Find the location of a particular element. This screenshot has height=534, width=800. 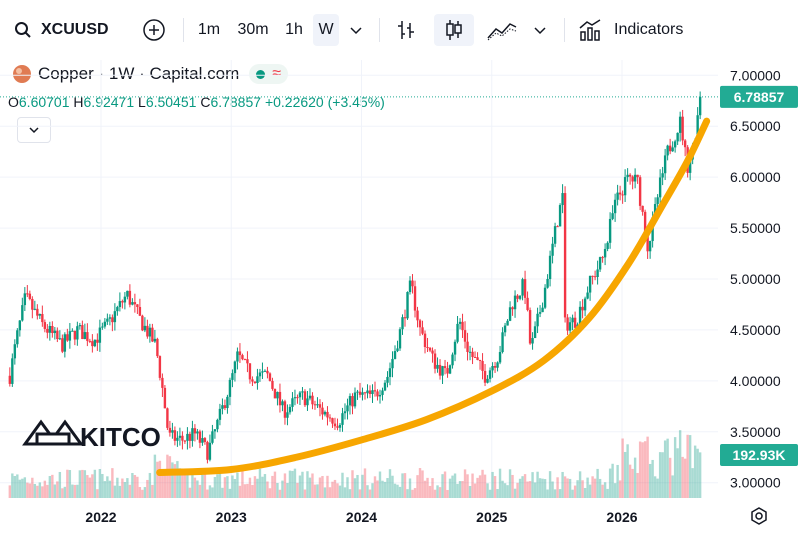

interval-1h: 1h is located at coordinates (294, 29).